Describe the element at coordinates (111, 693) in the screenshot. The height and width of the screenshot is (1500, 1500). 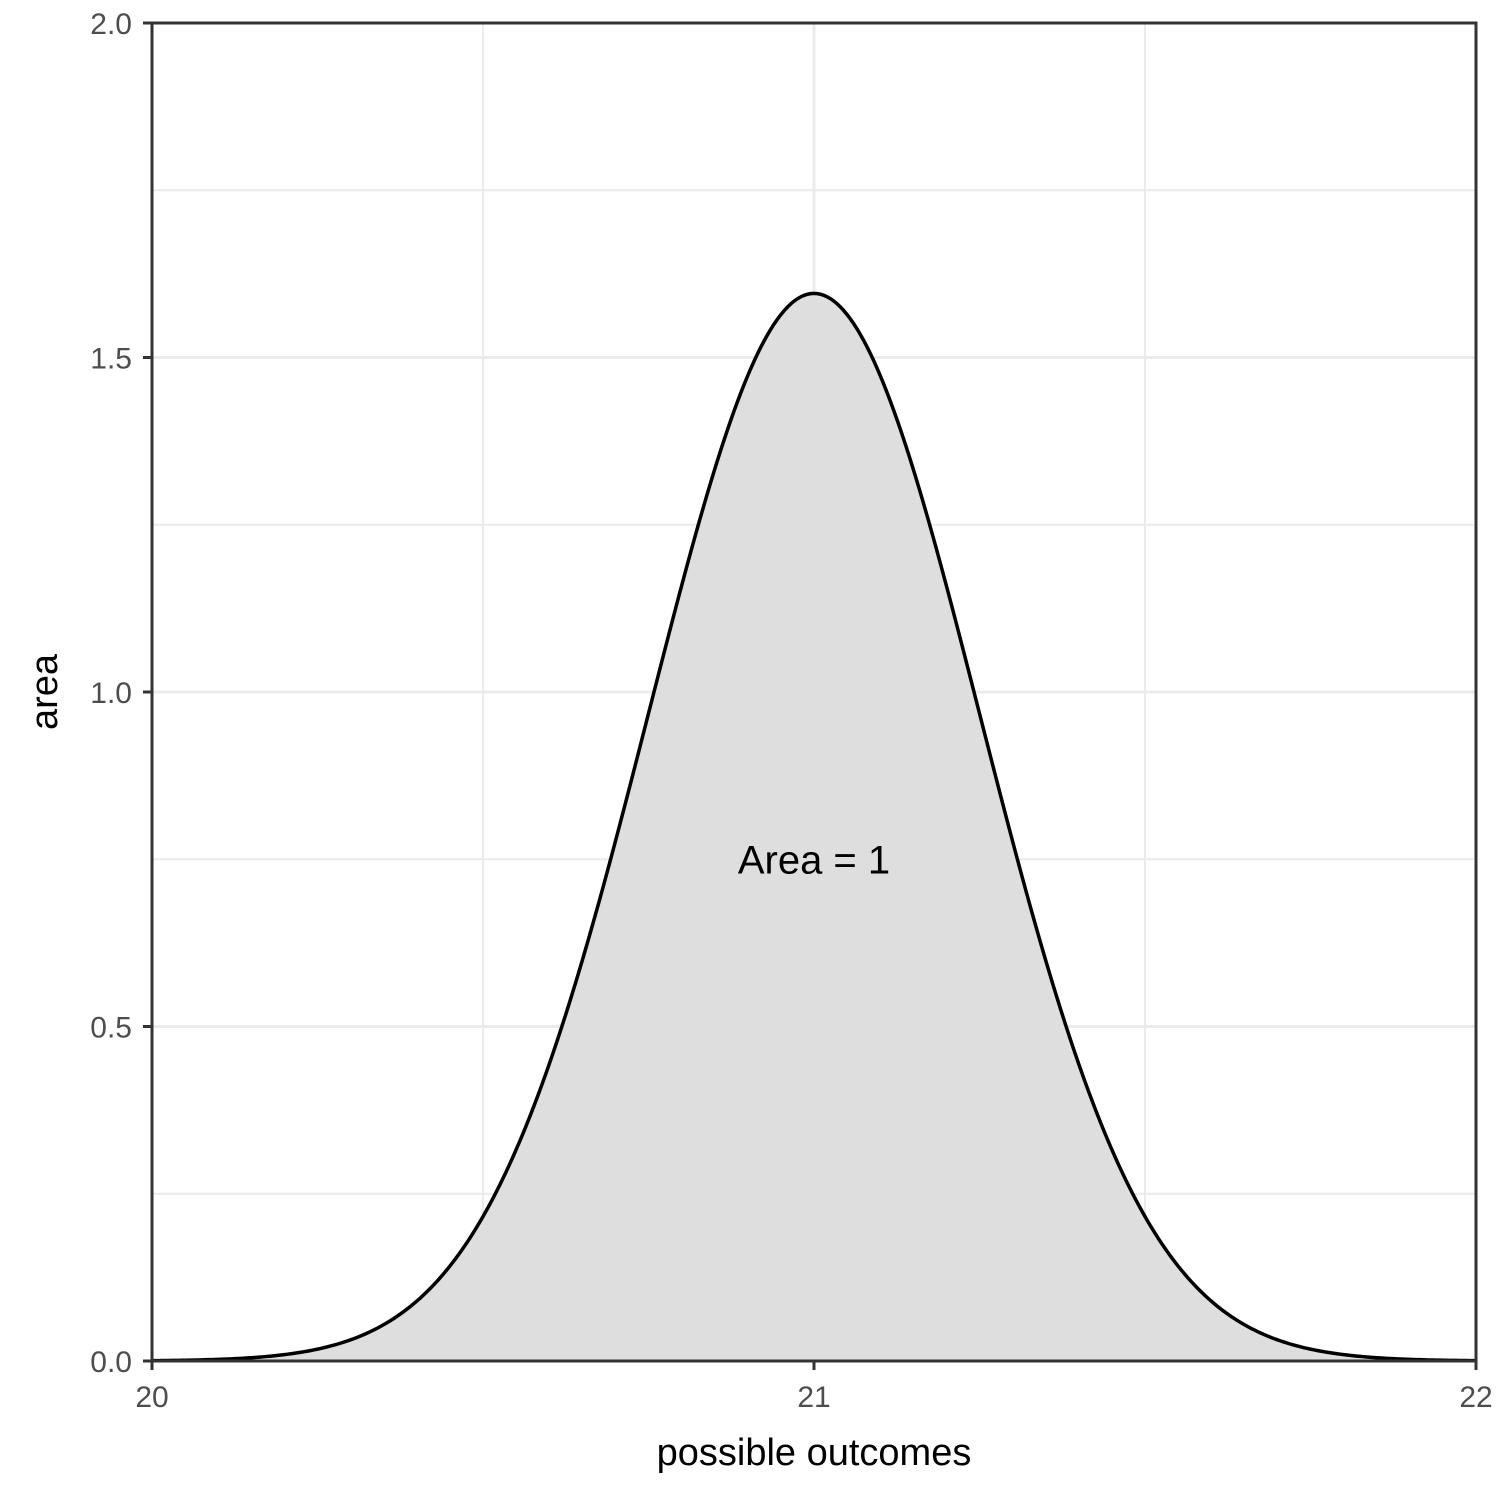
I see `y-tick-label: 1.0` at that location.